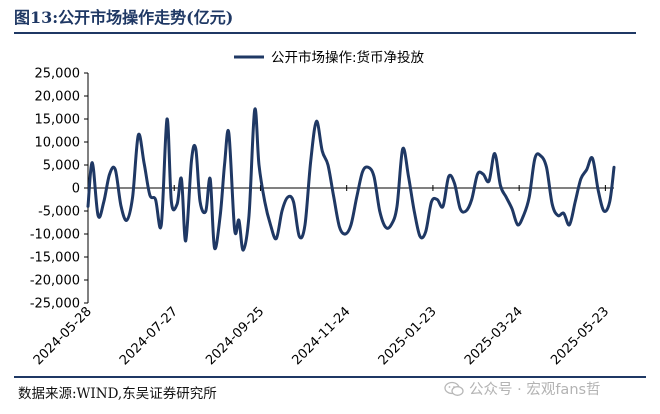 The height and width of the screenshot is (414, 660). I want to click on watermark: 公众号 · 宏观fans哲, so click(522, 388).